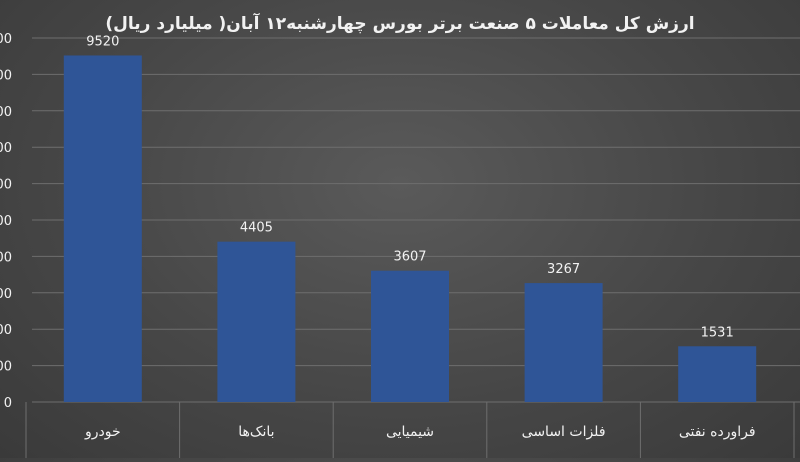 The width and height of the screenshot is (800, 462). What do you see at coordinates (717, 332) in the screenshot?
I see `data-label: 1531` at bounding box center [717, 332].